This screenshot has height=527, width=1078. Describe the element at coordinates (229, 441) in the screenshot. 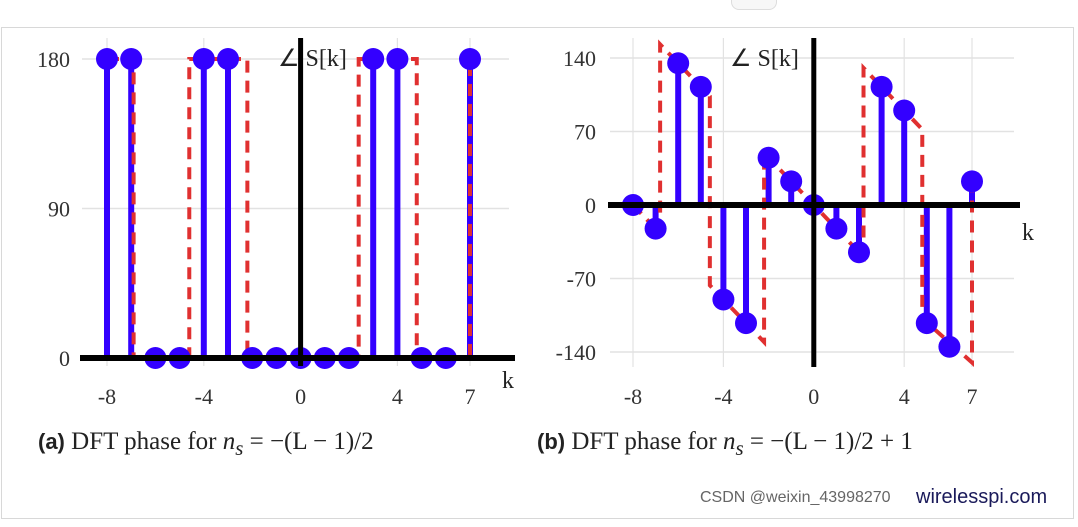

I see `caption-a-math-var: n` at that location.